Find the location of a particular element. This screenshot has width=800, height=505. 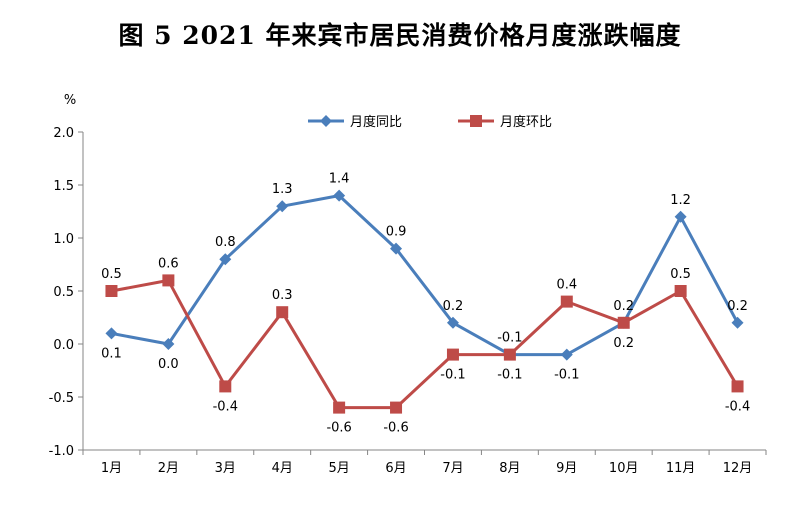

data-label: 0.3 is located at coordinates (282, 295).